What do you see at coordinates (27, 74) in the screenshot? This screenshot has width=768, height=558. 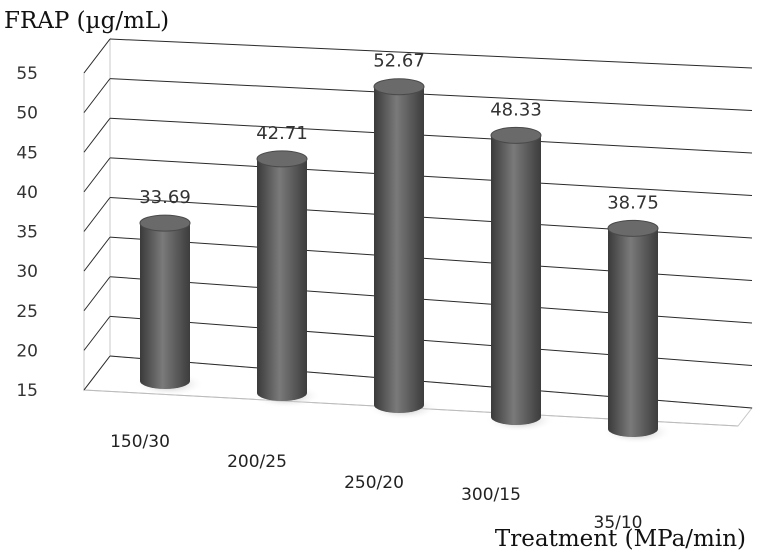 I see `y-tick-label: 55` at bounding box center [27, 74].